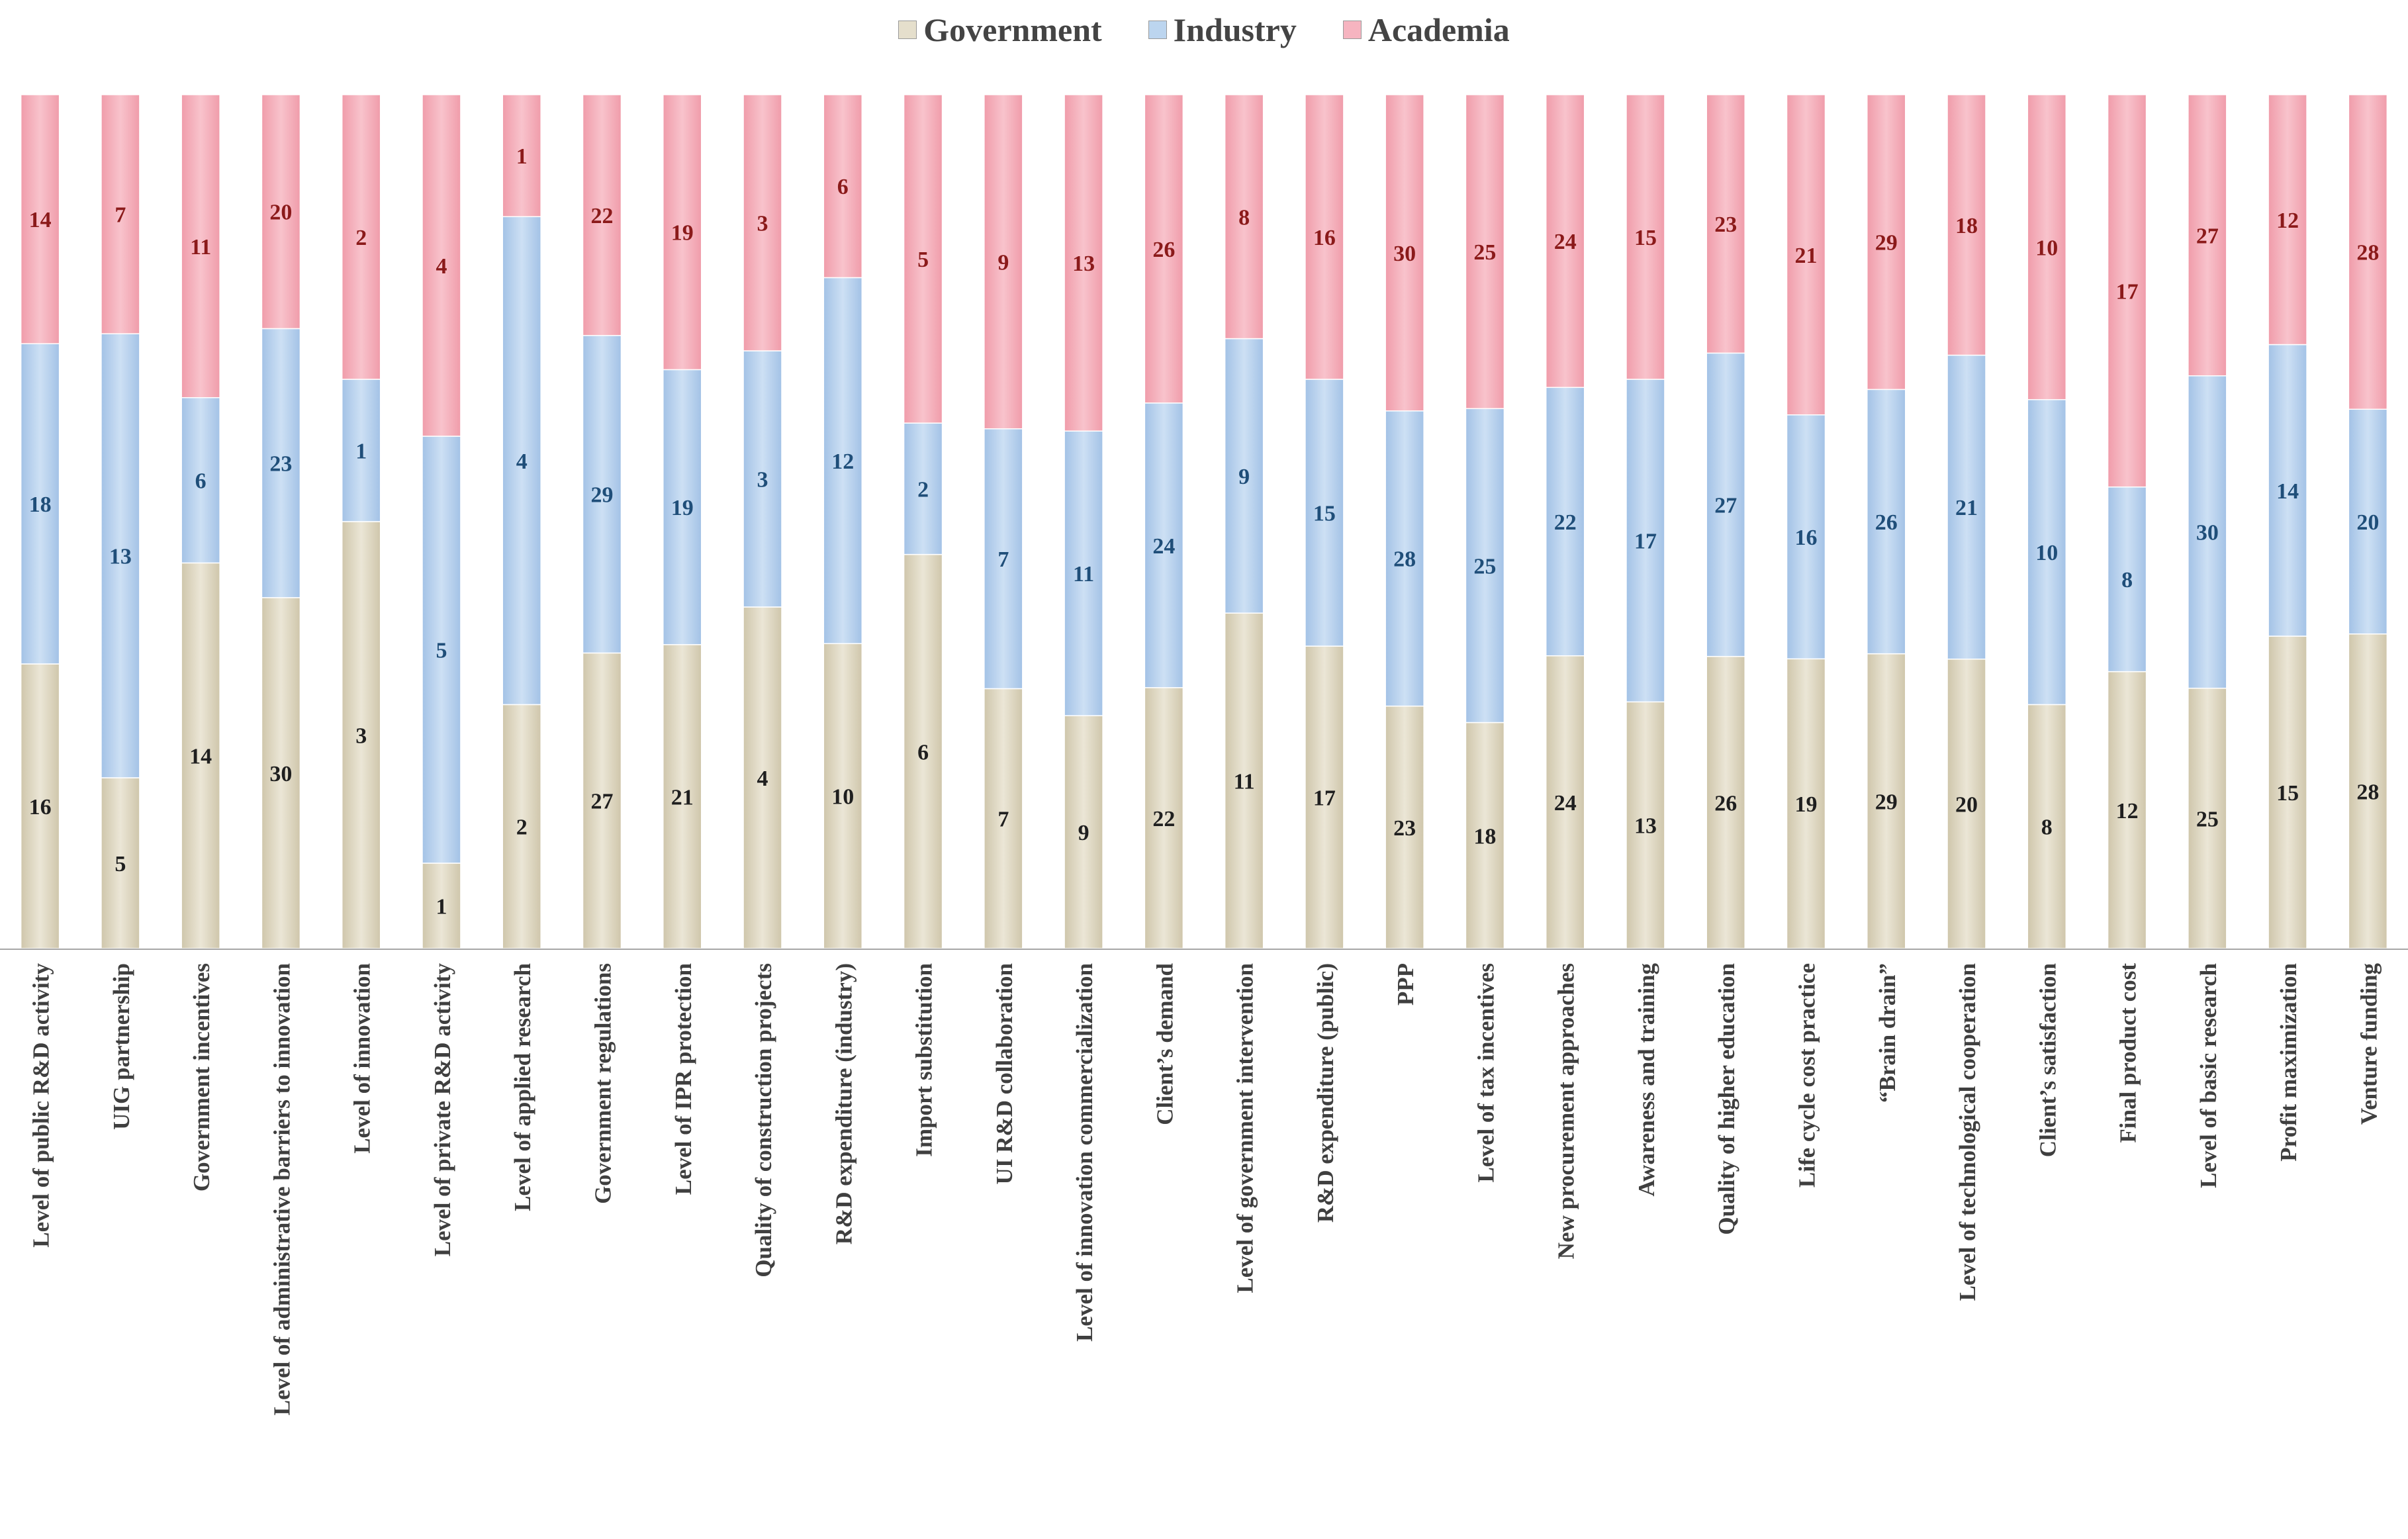 The height and width of the screenshot is (1539, 2408). I want to click on bar-stack-level-of-innovation-commercialization: 9 11 13, so click(1083, 522).